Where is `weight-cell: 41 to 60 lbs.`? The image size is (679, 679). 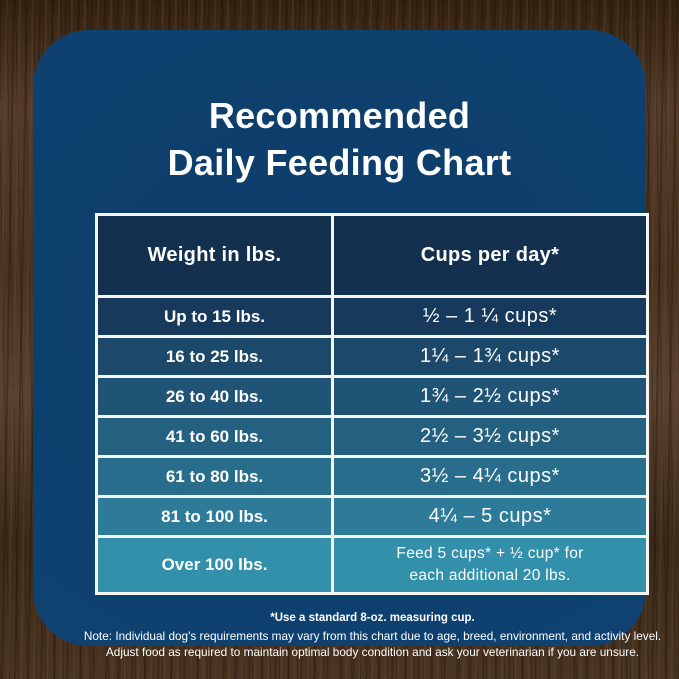 weight-cell: 41 to 60 lbs. is located at coordinates (214, 436).